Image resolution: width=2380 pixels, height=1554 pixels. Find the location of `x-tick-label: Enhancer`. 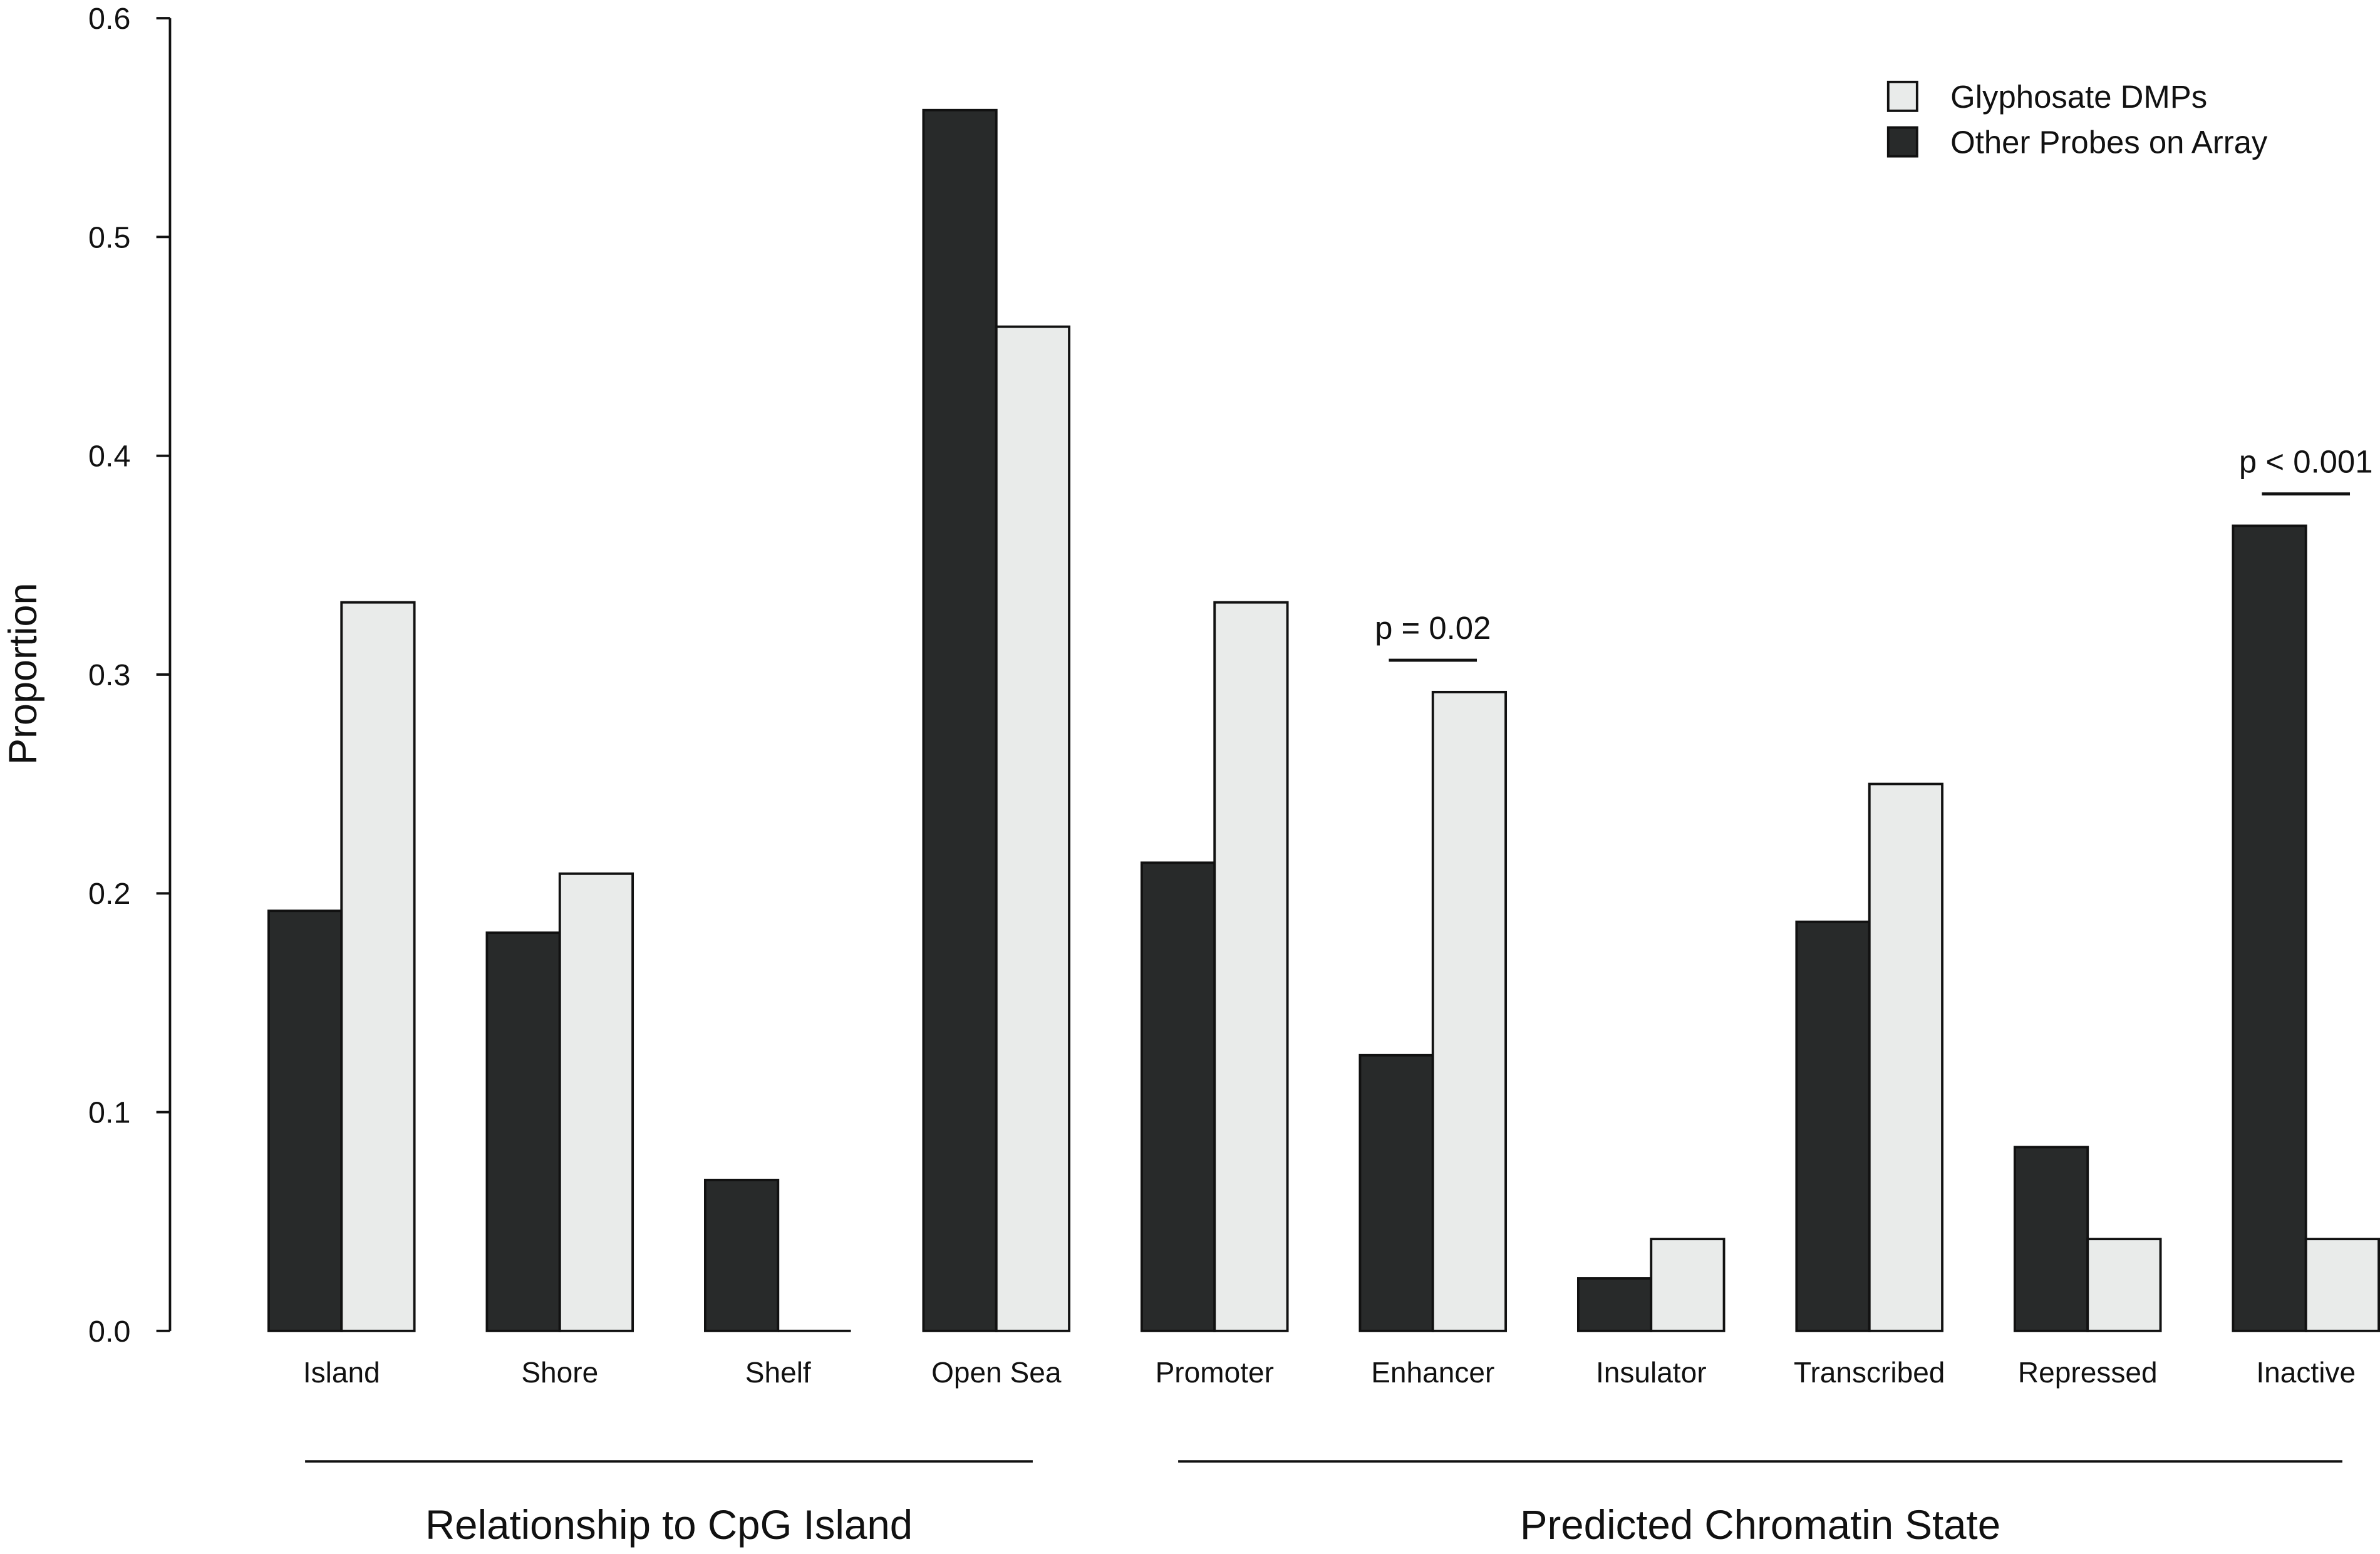

x-tick-label: Enhancer is located at coordinates (1432, 1372).